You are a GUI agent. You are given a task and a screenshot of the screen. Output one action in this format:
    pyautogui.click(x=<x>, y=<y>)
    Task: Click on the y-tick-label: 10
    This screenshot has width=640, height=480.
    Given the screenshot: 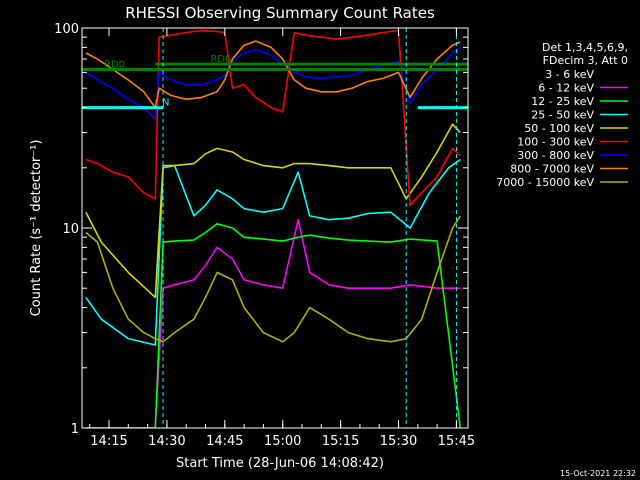 What is the action you would take?
    pyautogui.click(x=70, y=229)
    